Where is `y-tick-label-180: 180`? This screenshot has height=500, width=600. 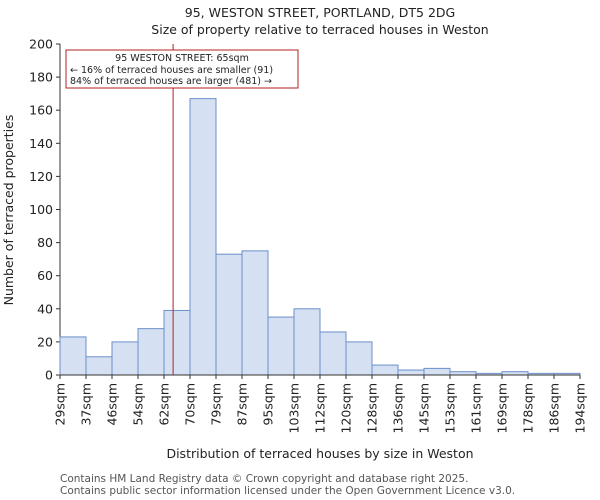 y-tick-label-180: 180 is located at coordinates (41, 77).